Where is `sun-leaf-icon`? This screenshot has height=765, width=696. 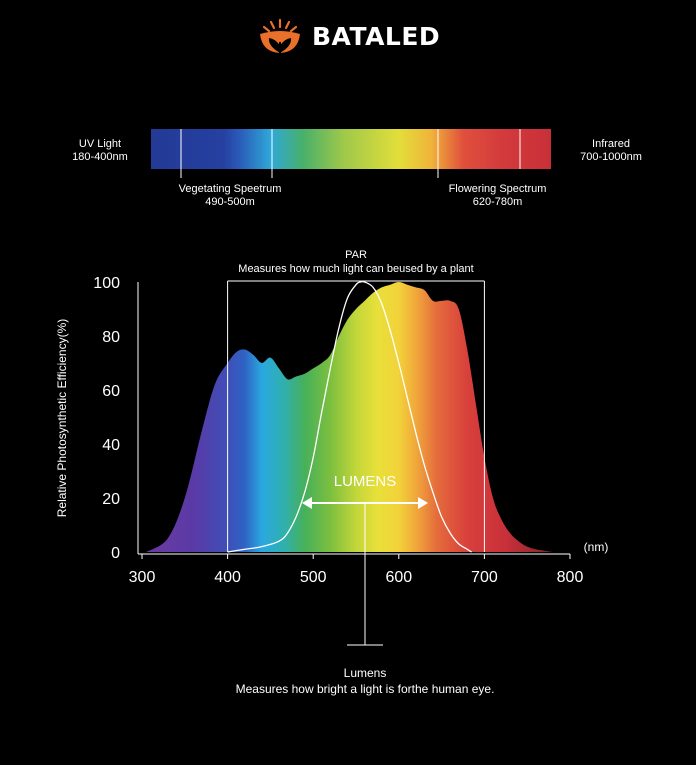 sun-leaf-icon is located at coordinates (280, 35).